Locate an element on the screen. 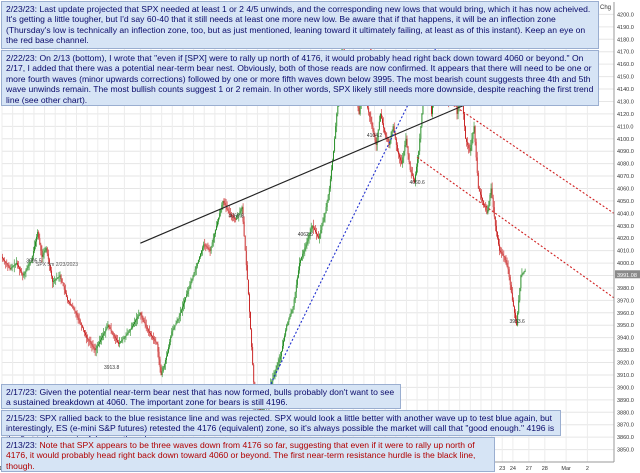  price-label: 4060.6 is located at coordinates (417, 183).